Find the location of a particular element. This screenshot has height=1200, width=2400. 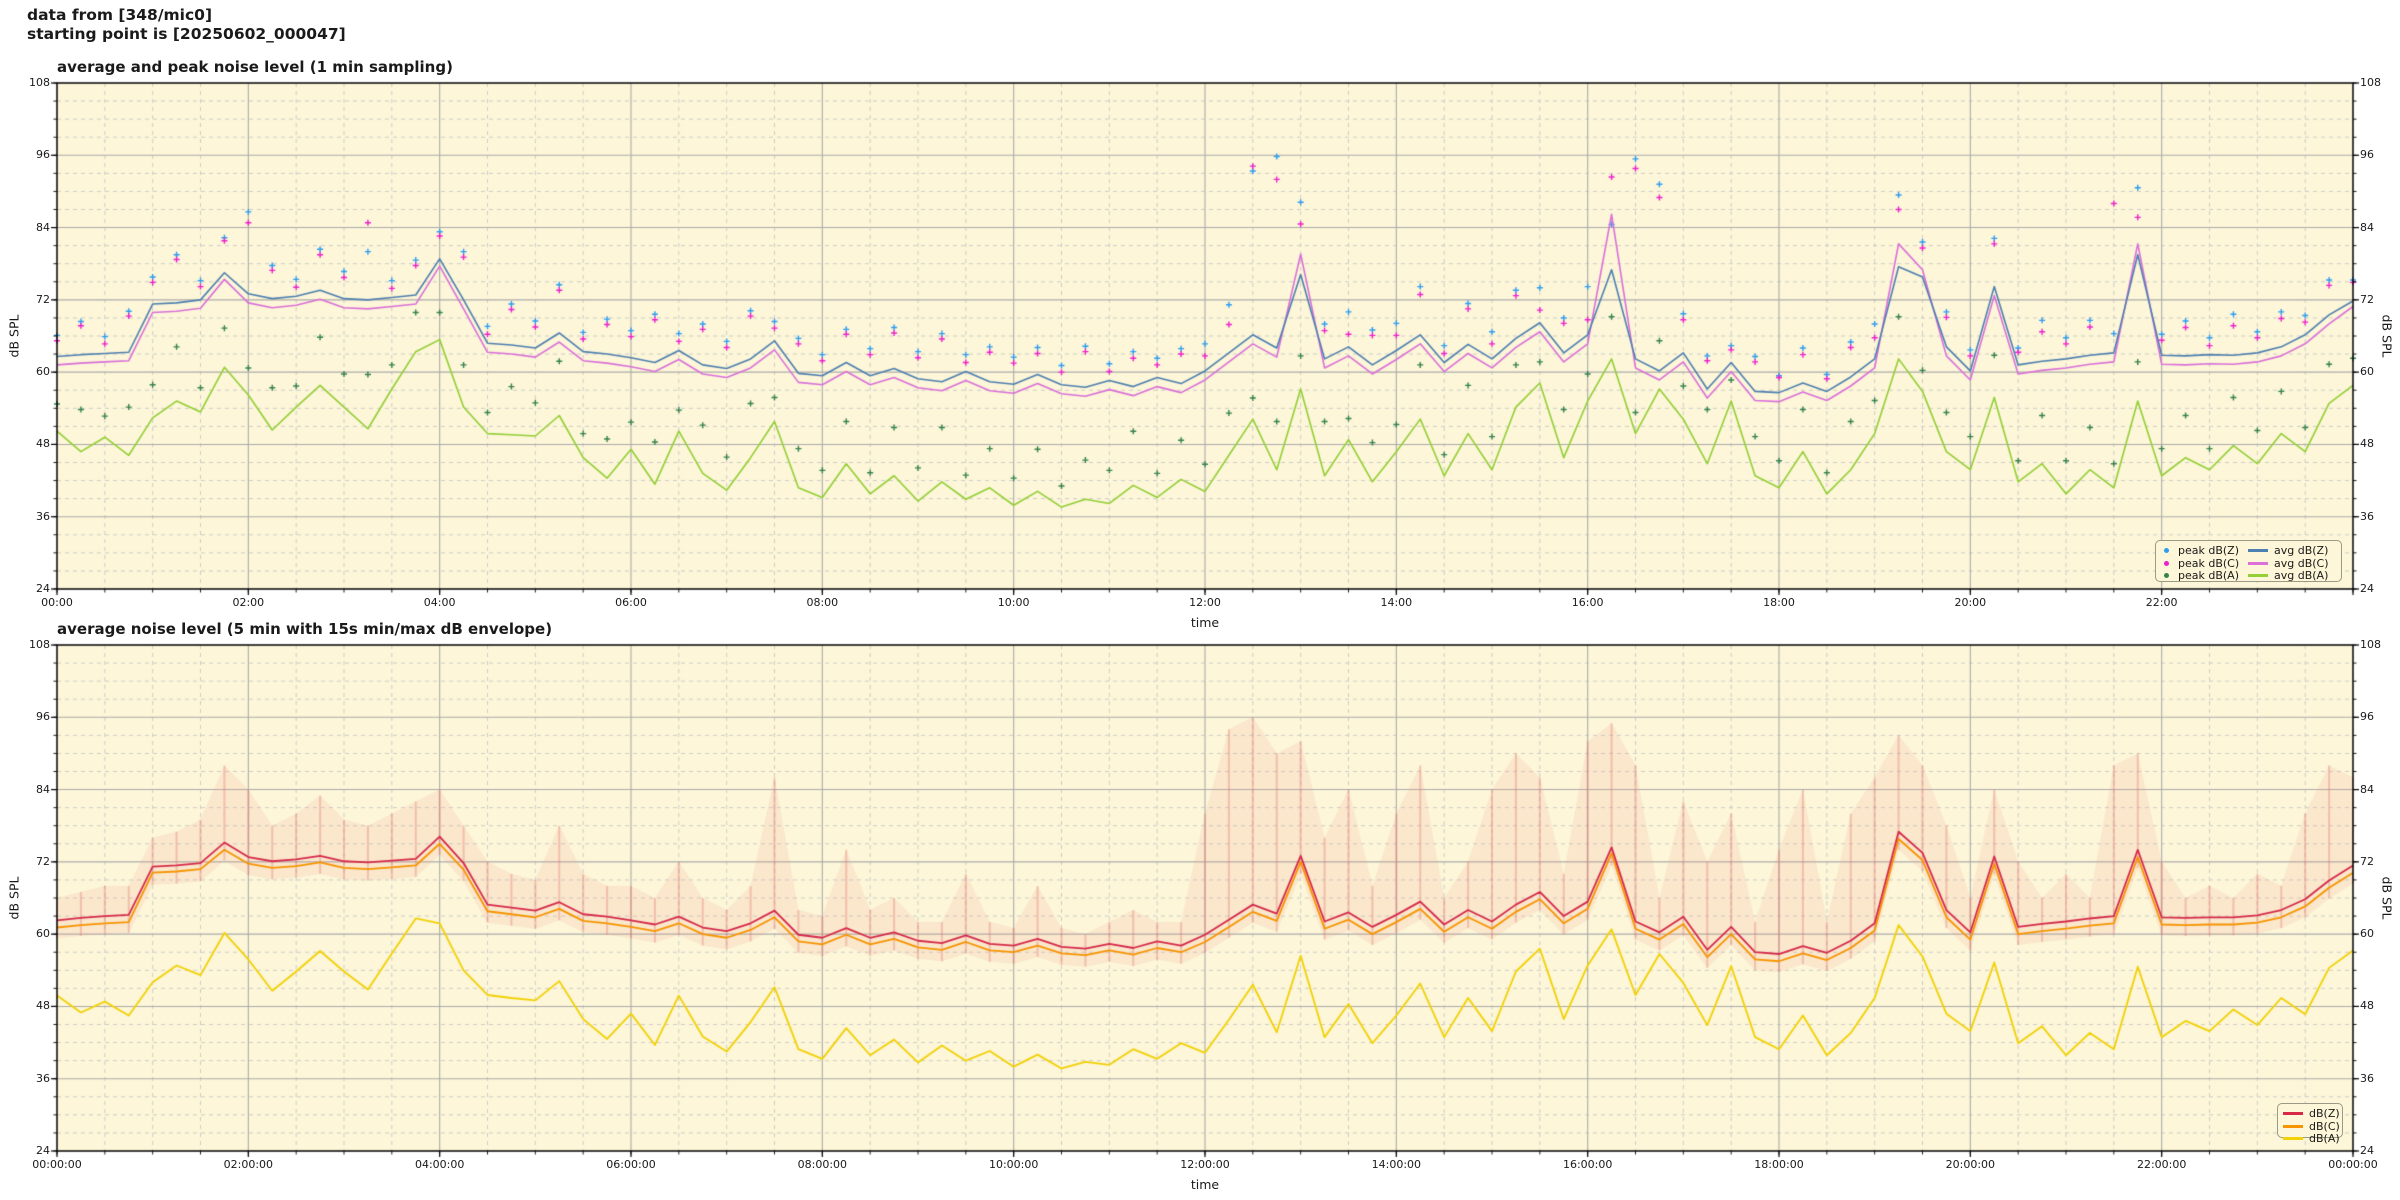

legend-entry: avg dB(C) is located at coordinates (2288, 563).